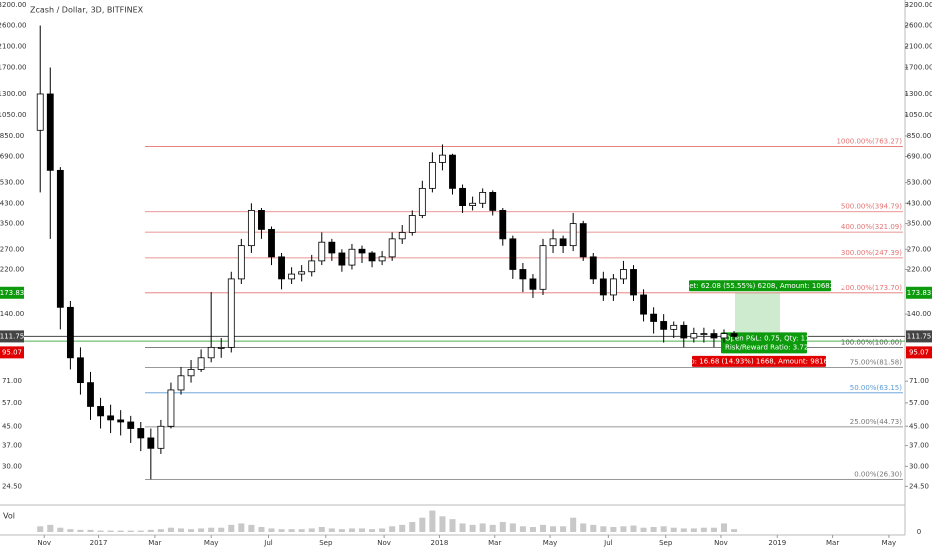 The height and width of the screenshot is (550, 932). Describe the element at coordinates (12, 466) in the screenshot. I see `y-tick-label-left: 30.00` at that location.